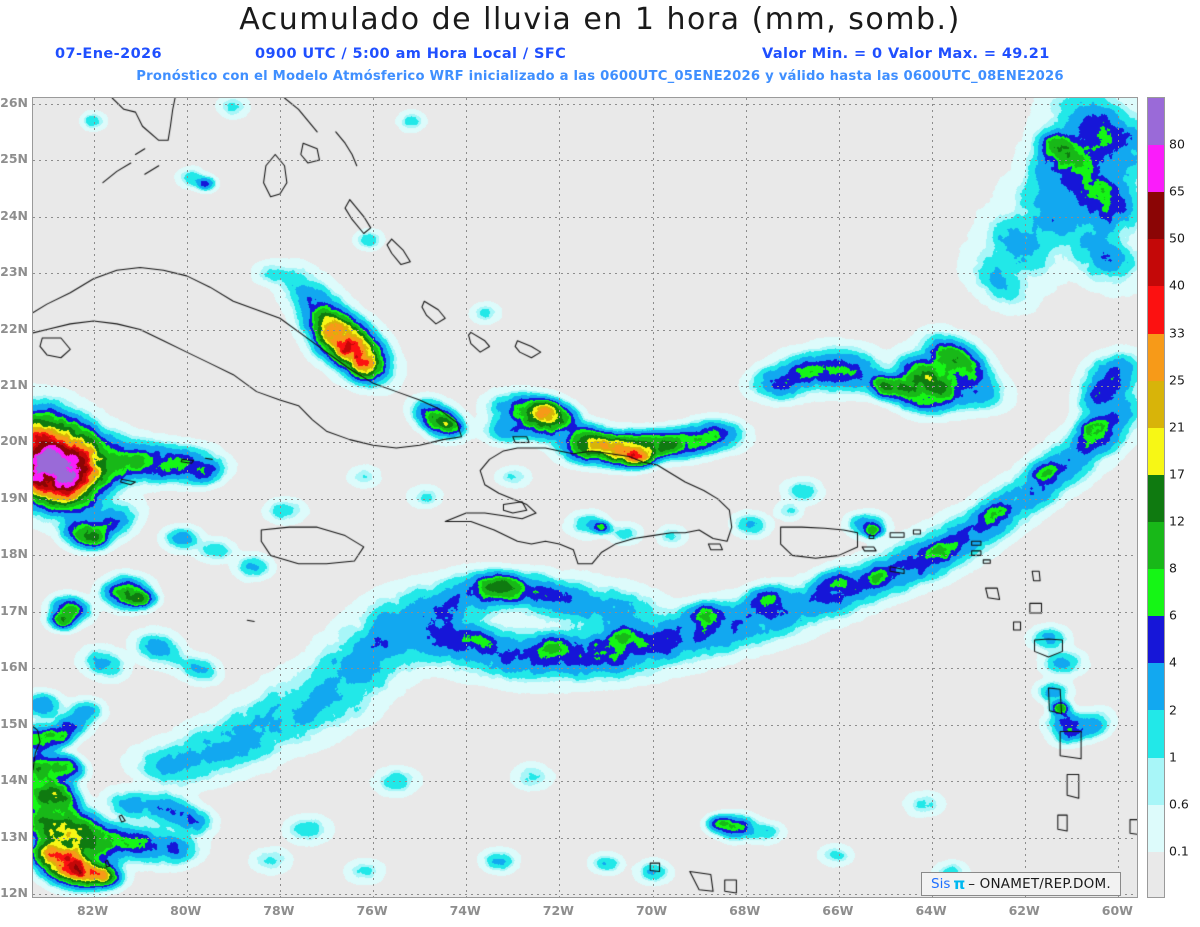 The height and width of the screenshot is (927, 1200). What do you see at coordinates (14, 102) in the screenshot?
I see `y-tick-label: 26N` at bounding box center [14, 102].